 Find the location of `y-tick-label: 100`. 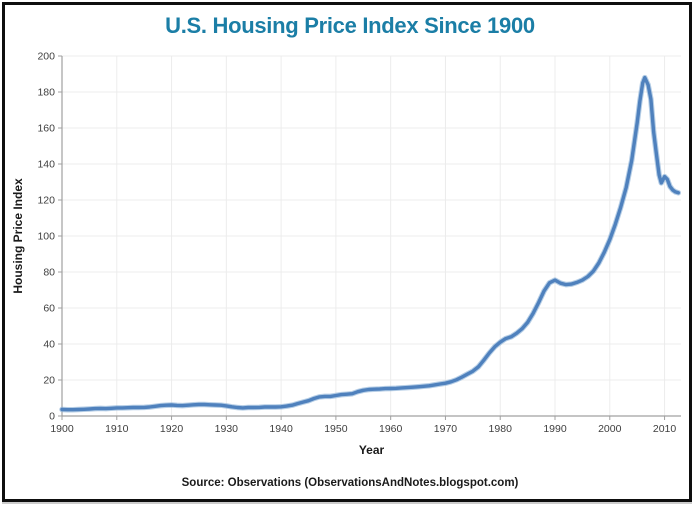

y-tick-label: 100 is located at coordinates (46, 237).